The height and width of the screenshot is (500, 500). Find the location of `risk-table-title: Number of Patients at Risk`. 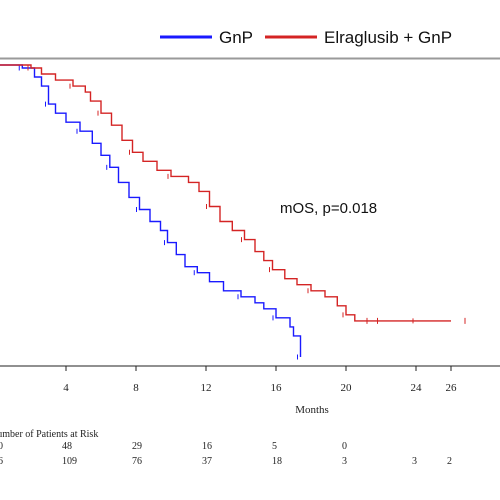

risk-table-title: Number of Patients at Risk is located at coordinates (49, 434).